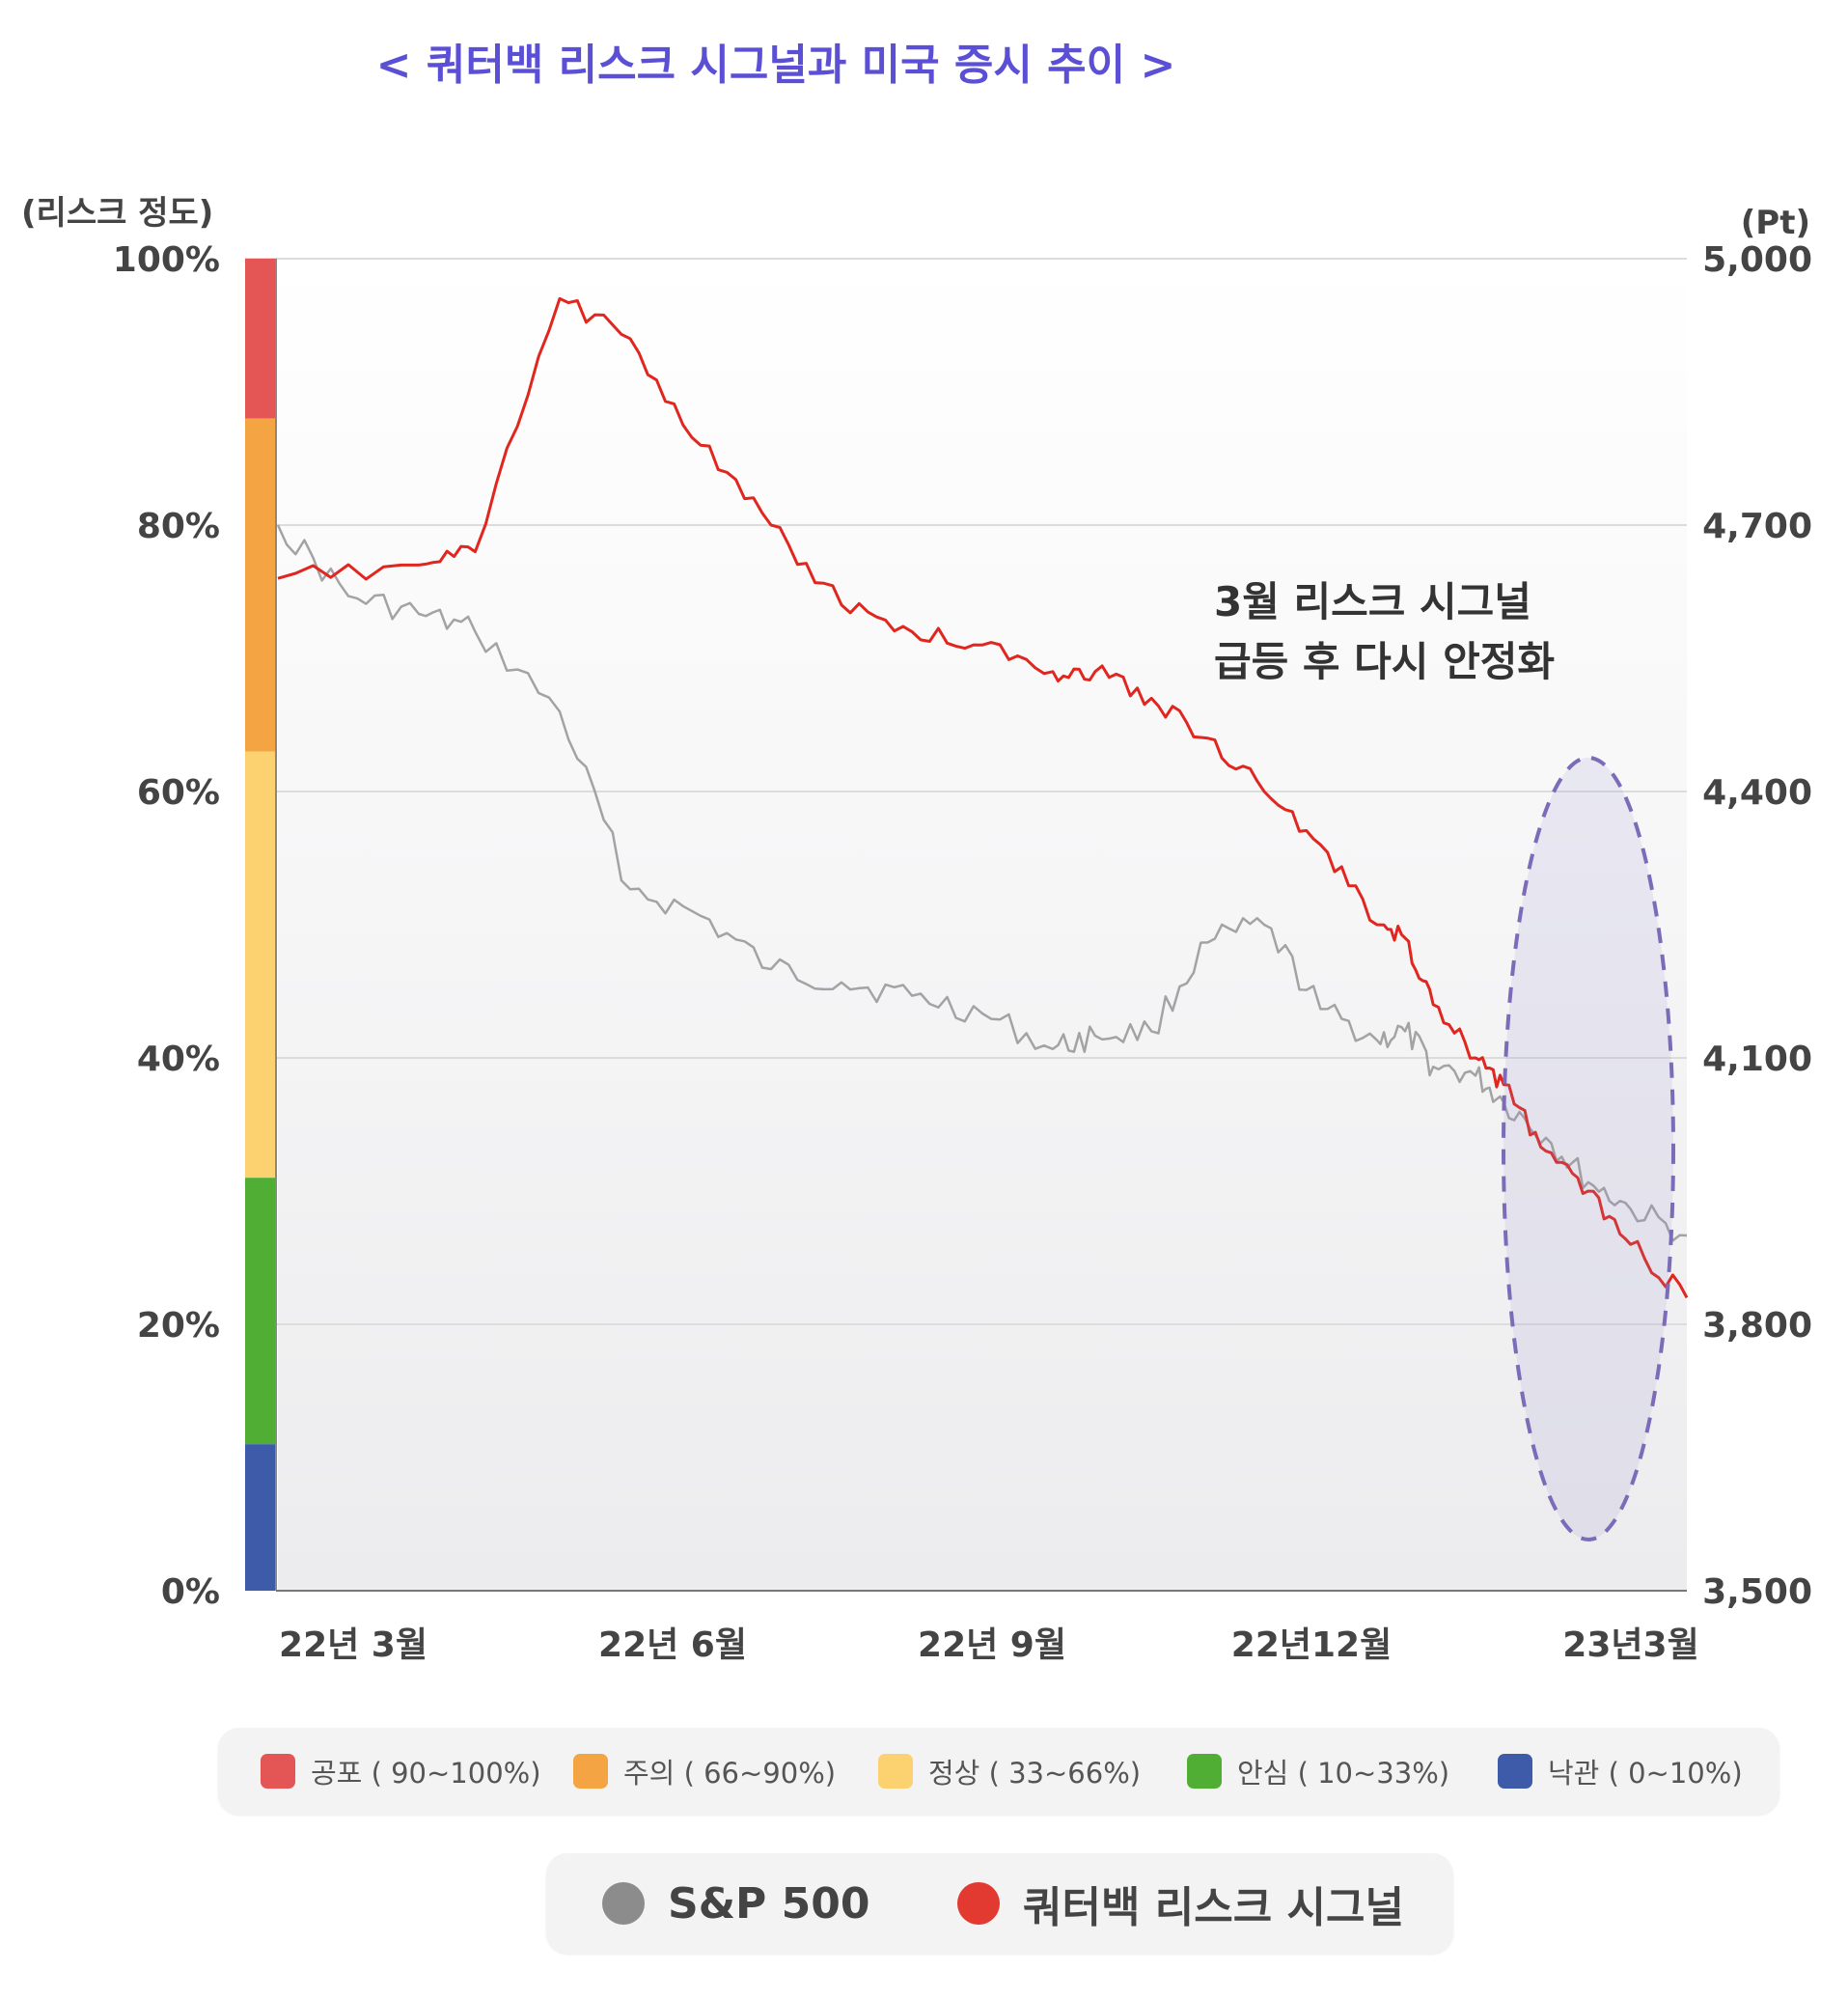 The height and width of the screenshot is (1999, 1848). What do you see at coordinates (1757, 1059) in the screenshot?
I see `right-tick-label: 4,100` at bounding box center [1757, 1059].